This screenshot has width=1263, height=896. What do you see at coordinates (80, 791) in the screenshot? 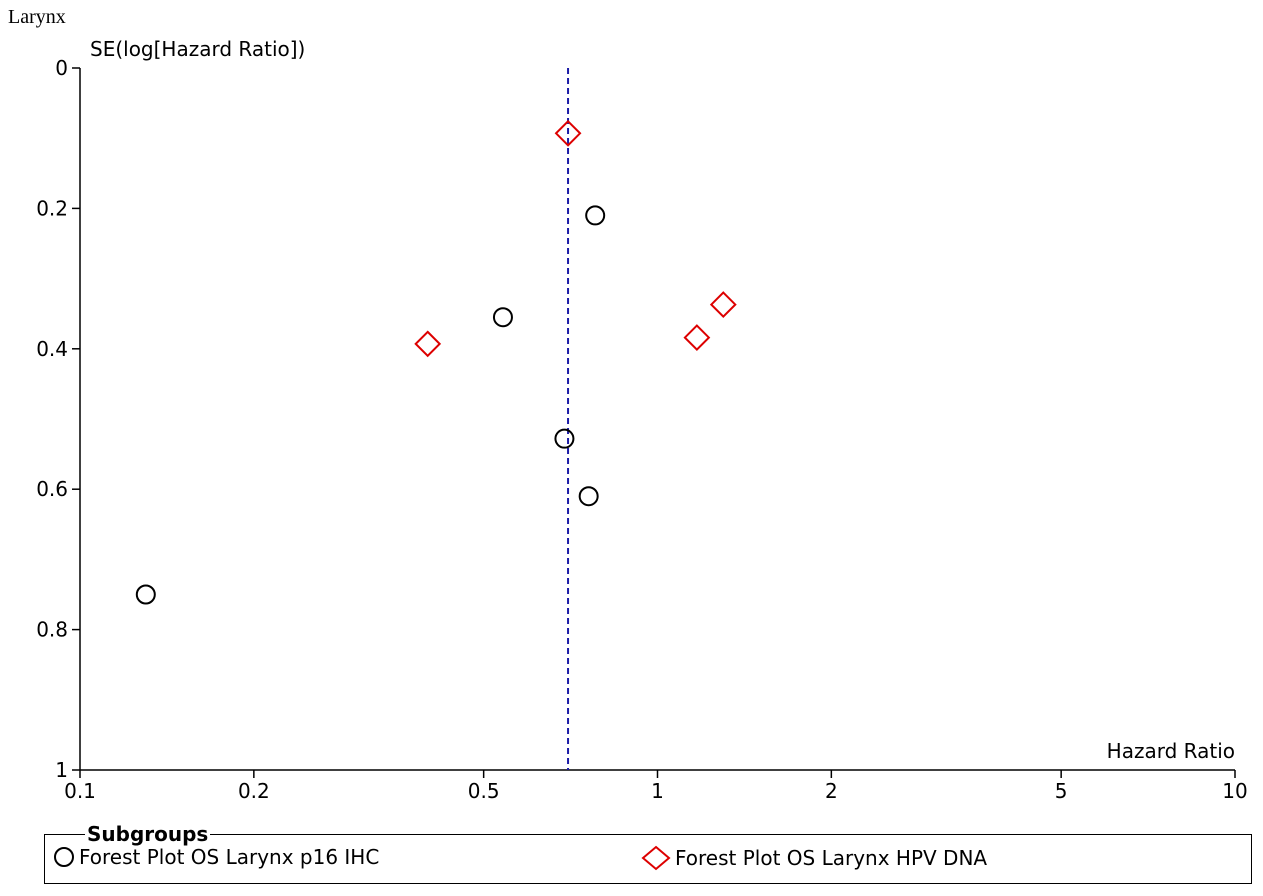
I see `x-tick-label: 0.1` at bounding box center [80, 791].